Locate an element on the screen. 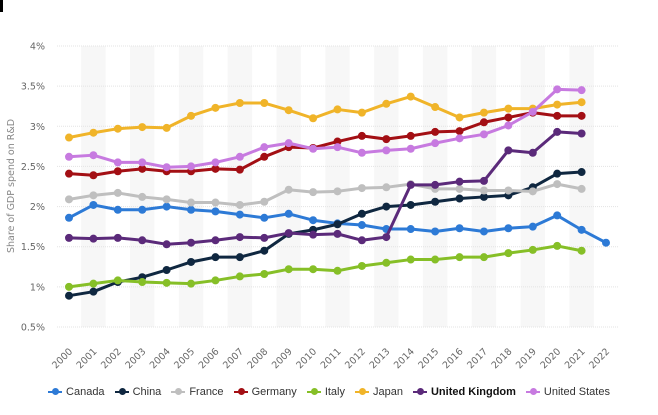 The image size is (658, 415). series-germany is located at coordinates (325, 144).